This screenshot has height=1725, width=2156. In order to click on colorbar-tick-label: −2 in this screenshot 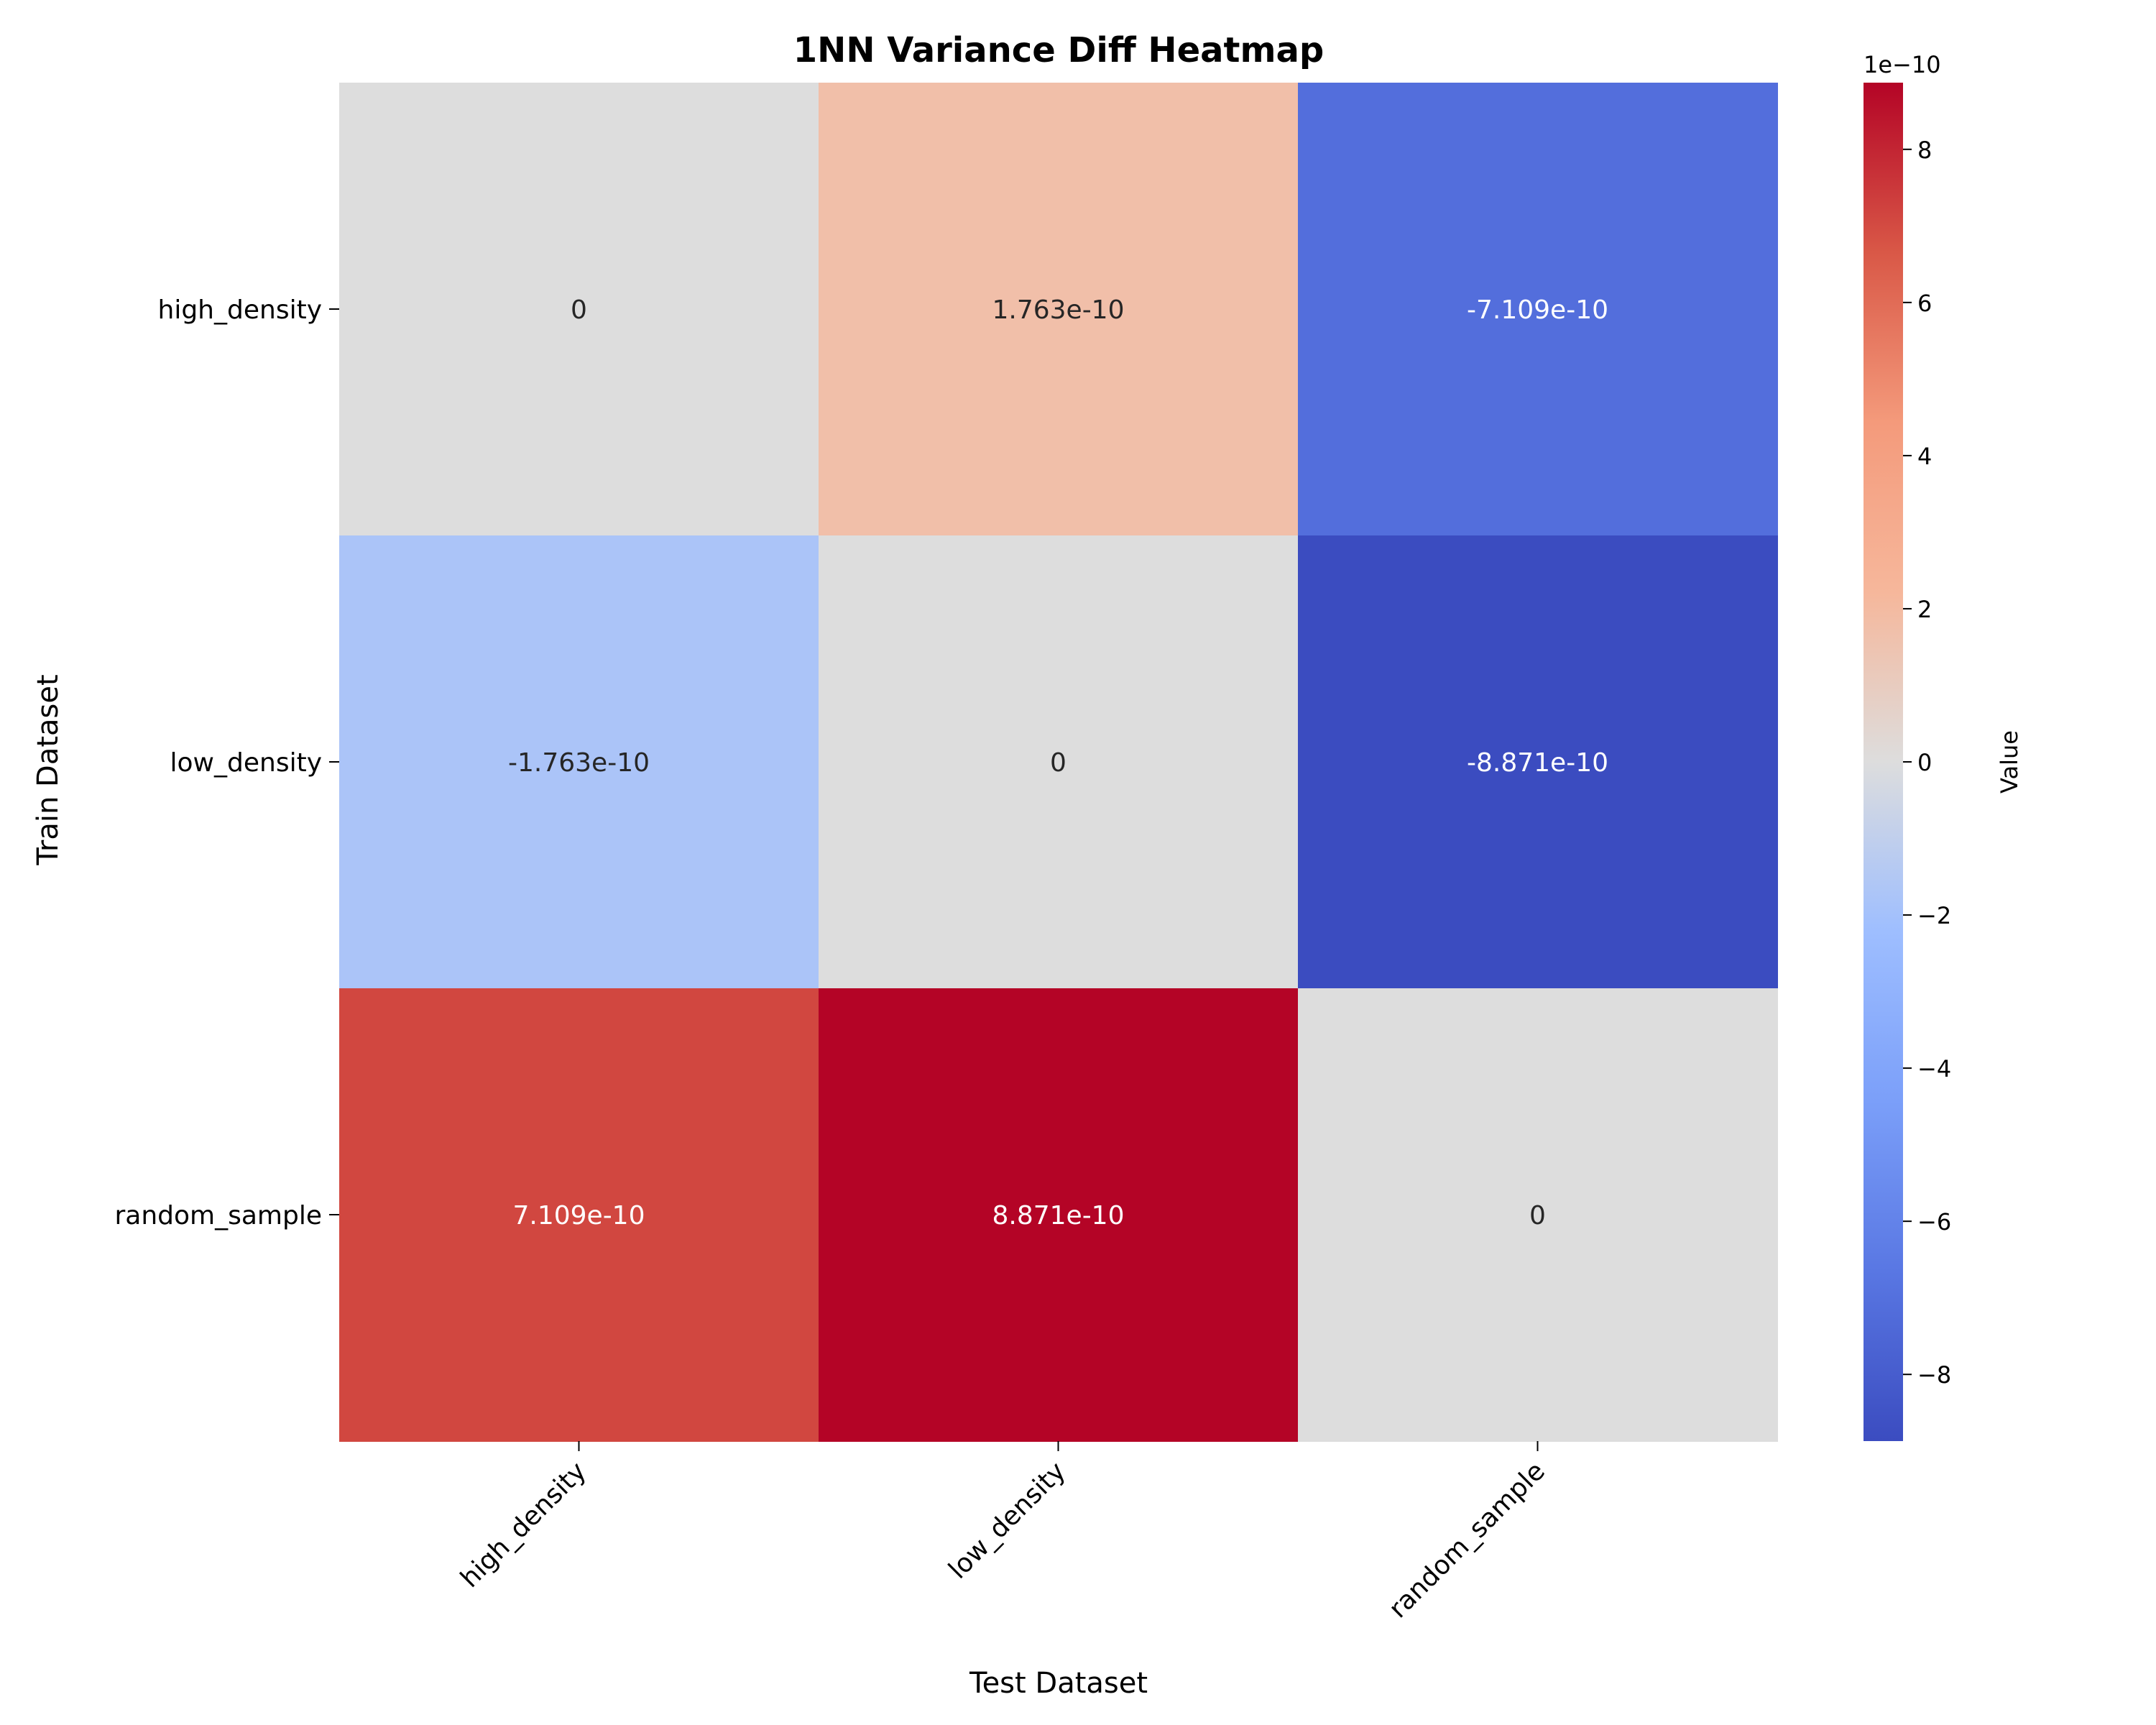, I will do `click(1934, 915)`.